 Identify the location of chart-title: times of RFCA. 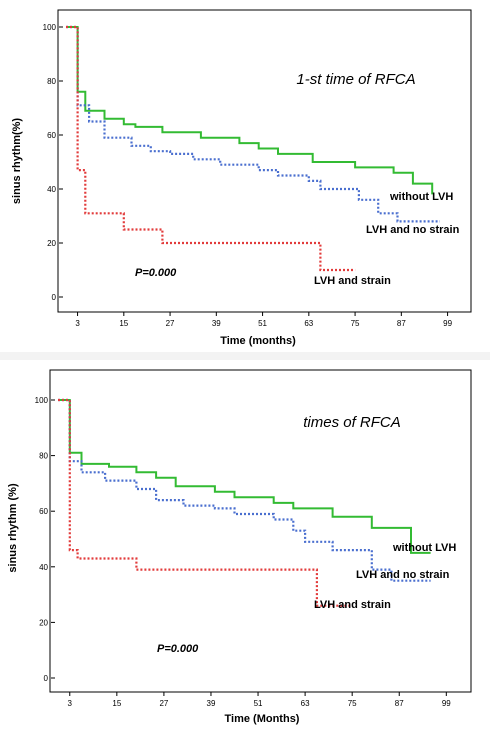
(352, 422).